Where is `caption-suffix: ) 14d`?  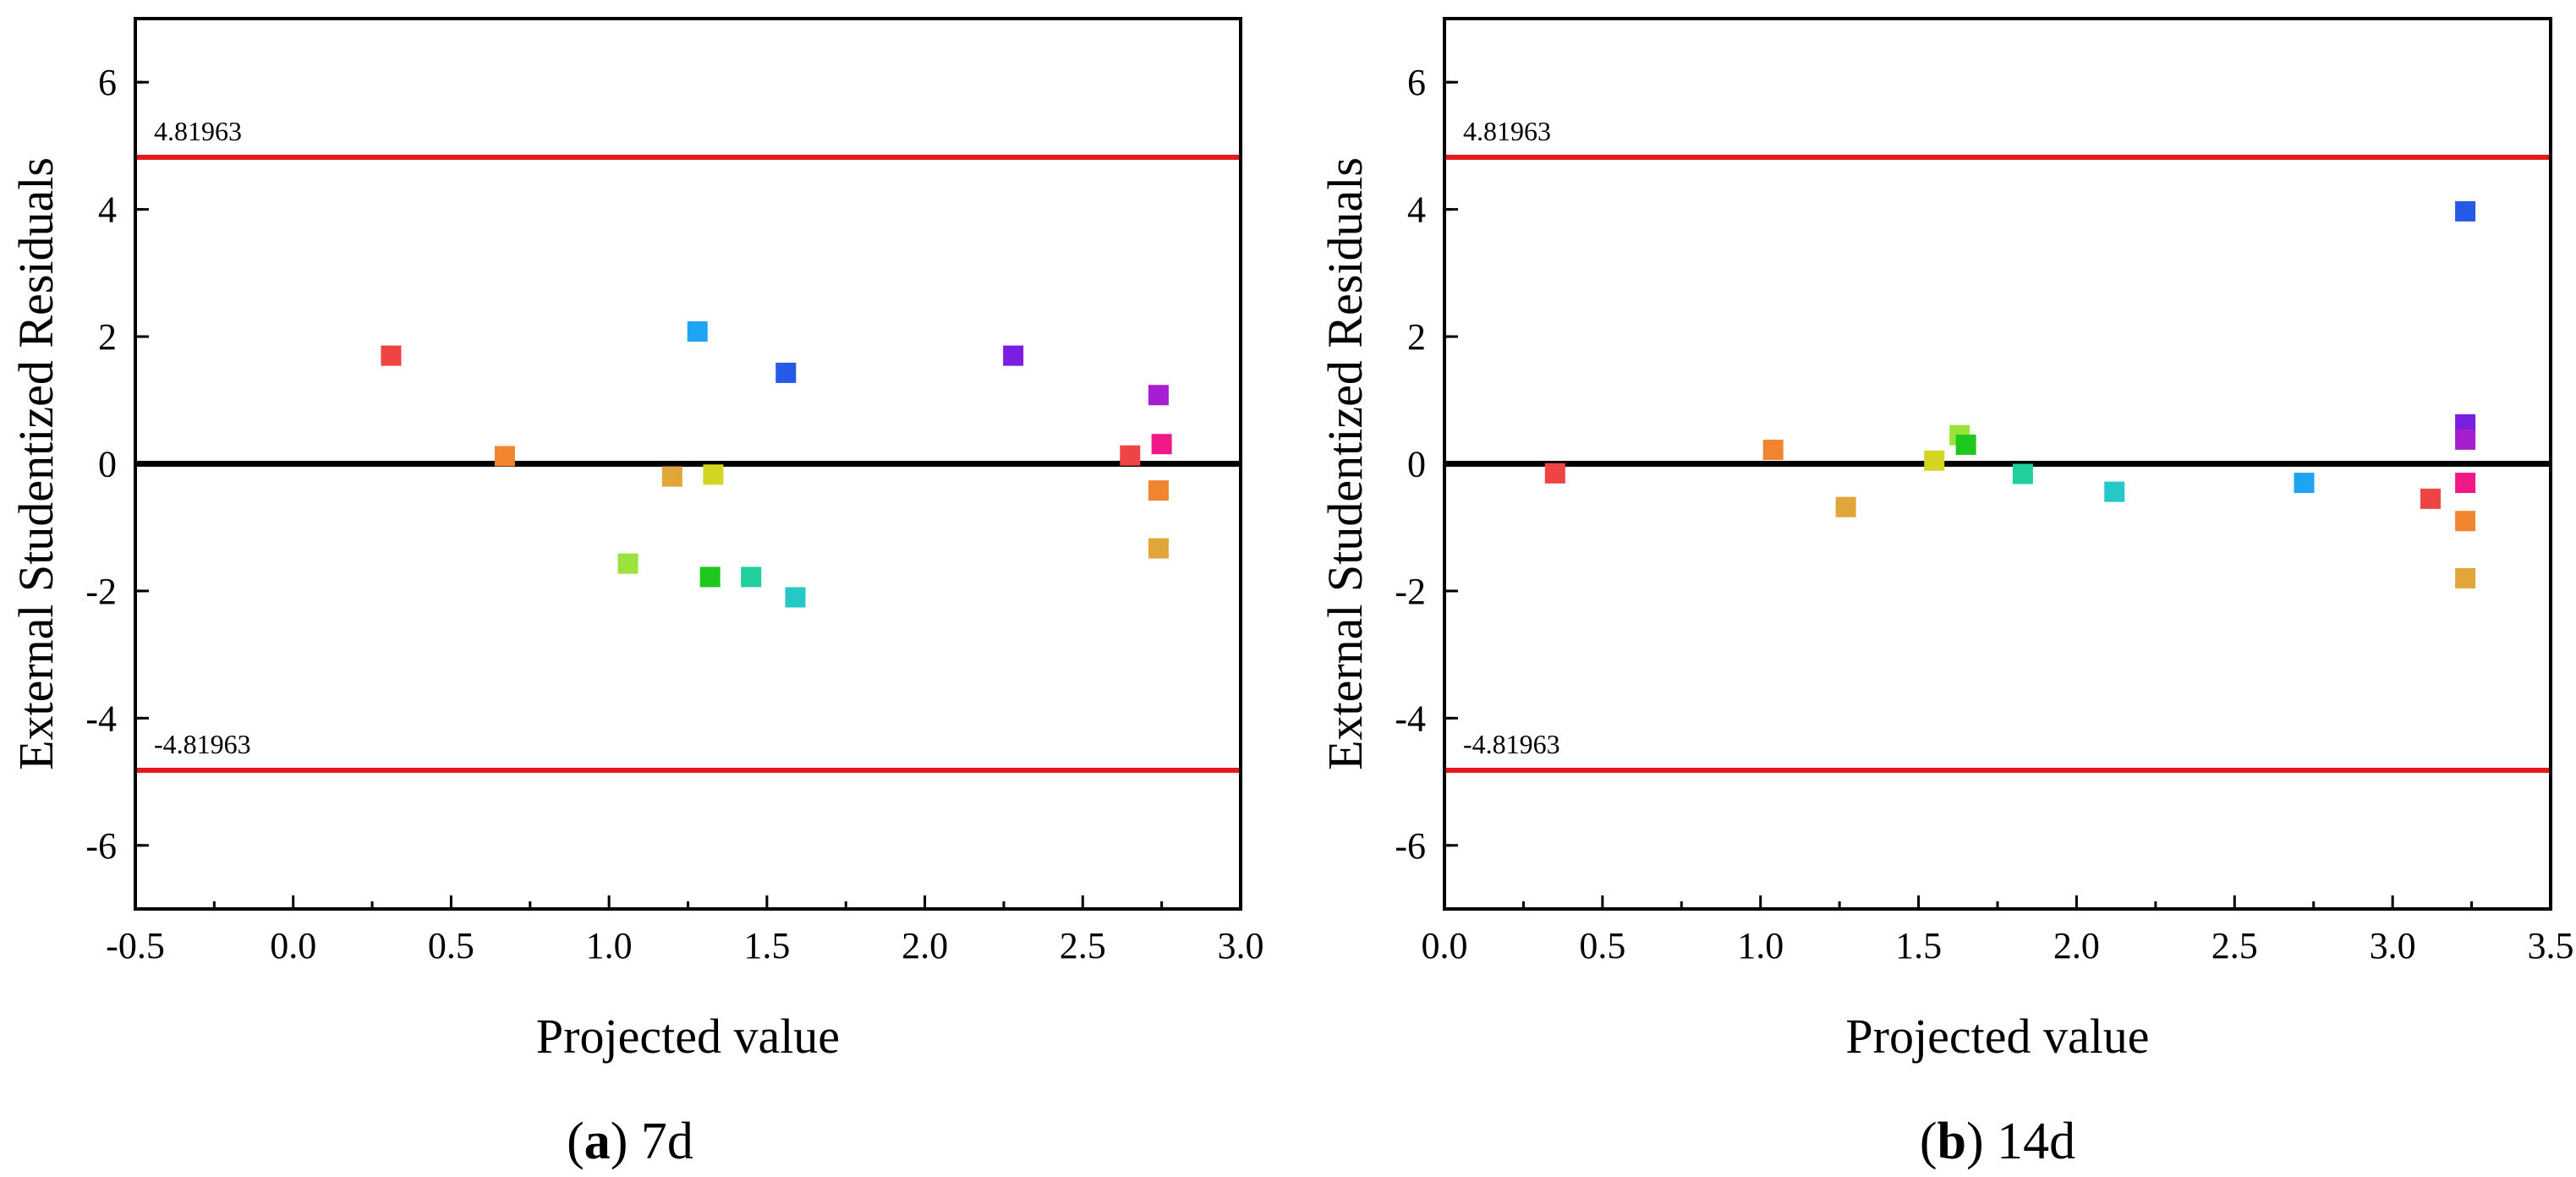
caption-suffix: ) 14d is located at coordinates (2020, 1141).